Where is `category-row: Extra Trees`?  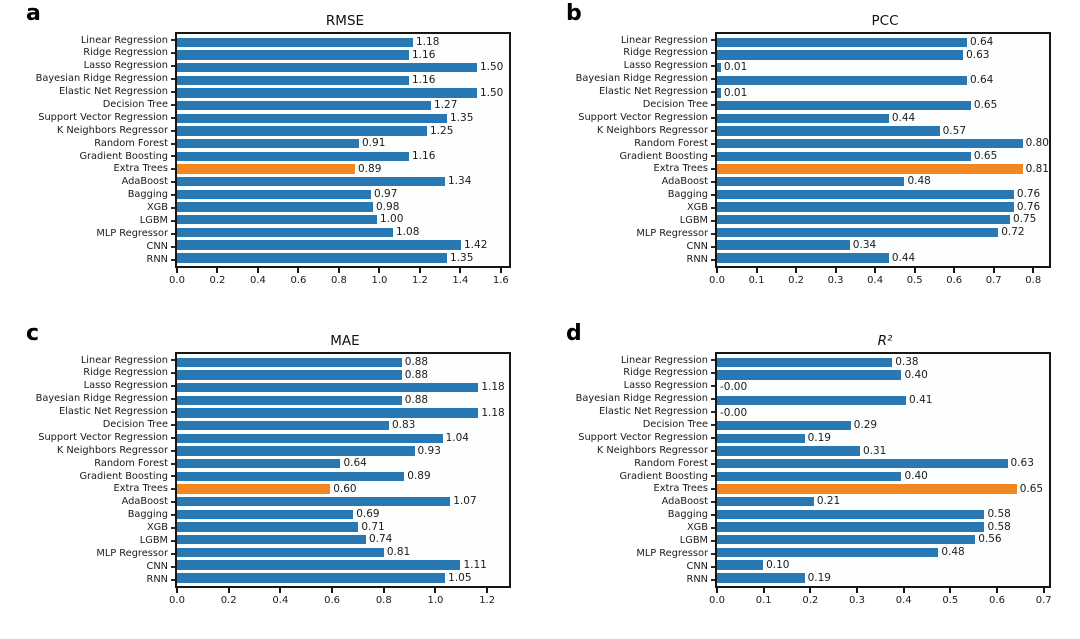
category-row: Extra Trees is located at coordinates (87, 489).